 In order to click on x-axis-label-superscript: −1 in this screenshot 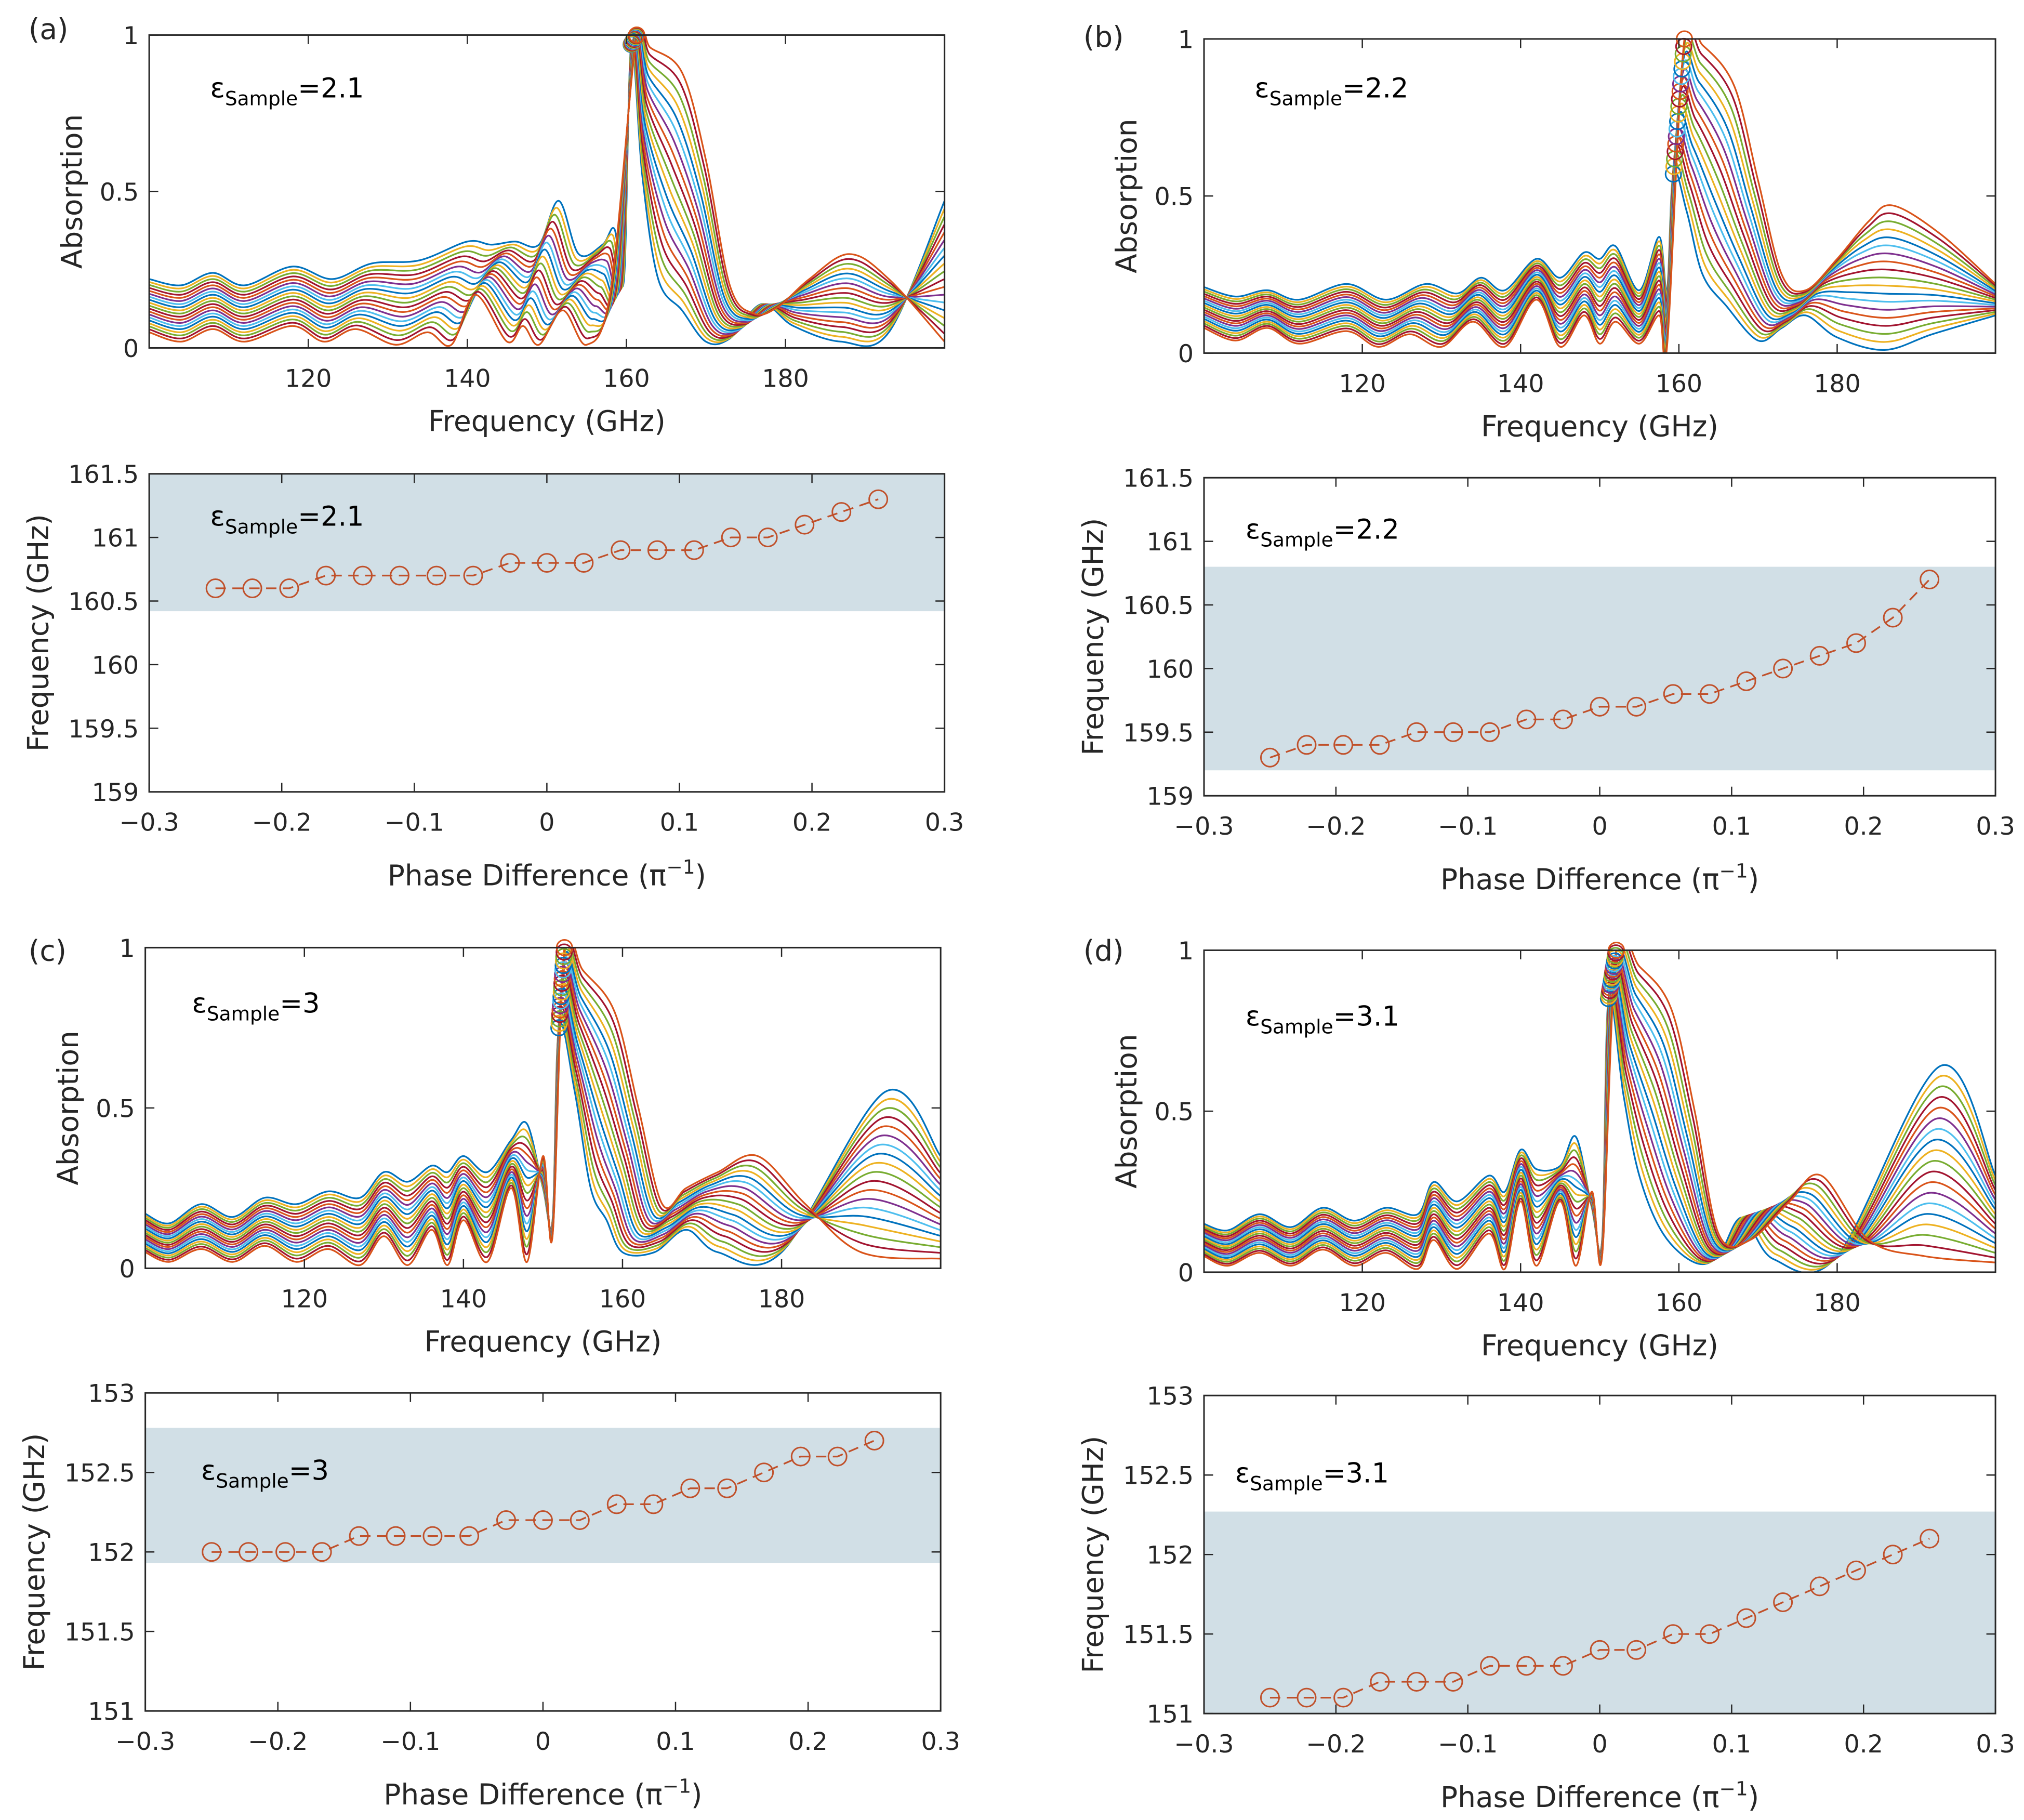, I will do `click(680, 866)`.